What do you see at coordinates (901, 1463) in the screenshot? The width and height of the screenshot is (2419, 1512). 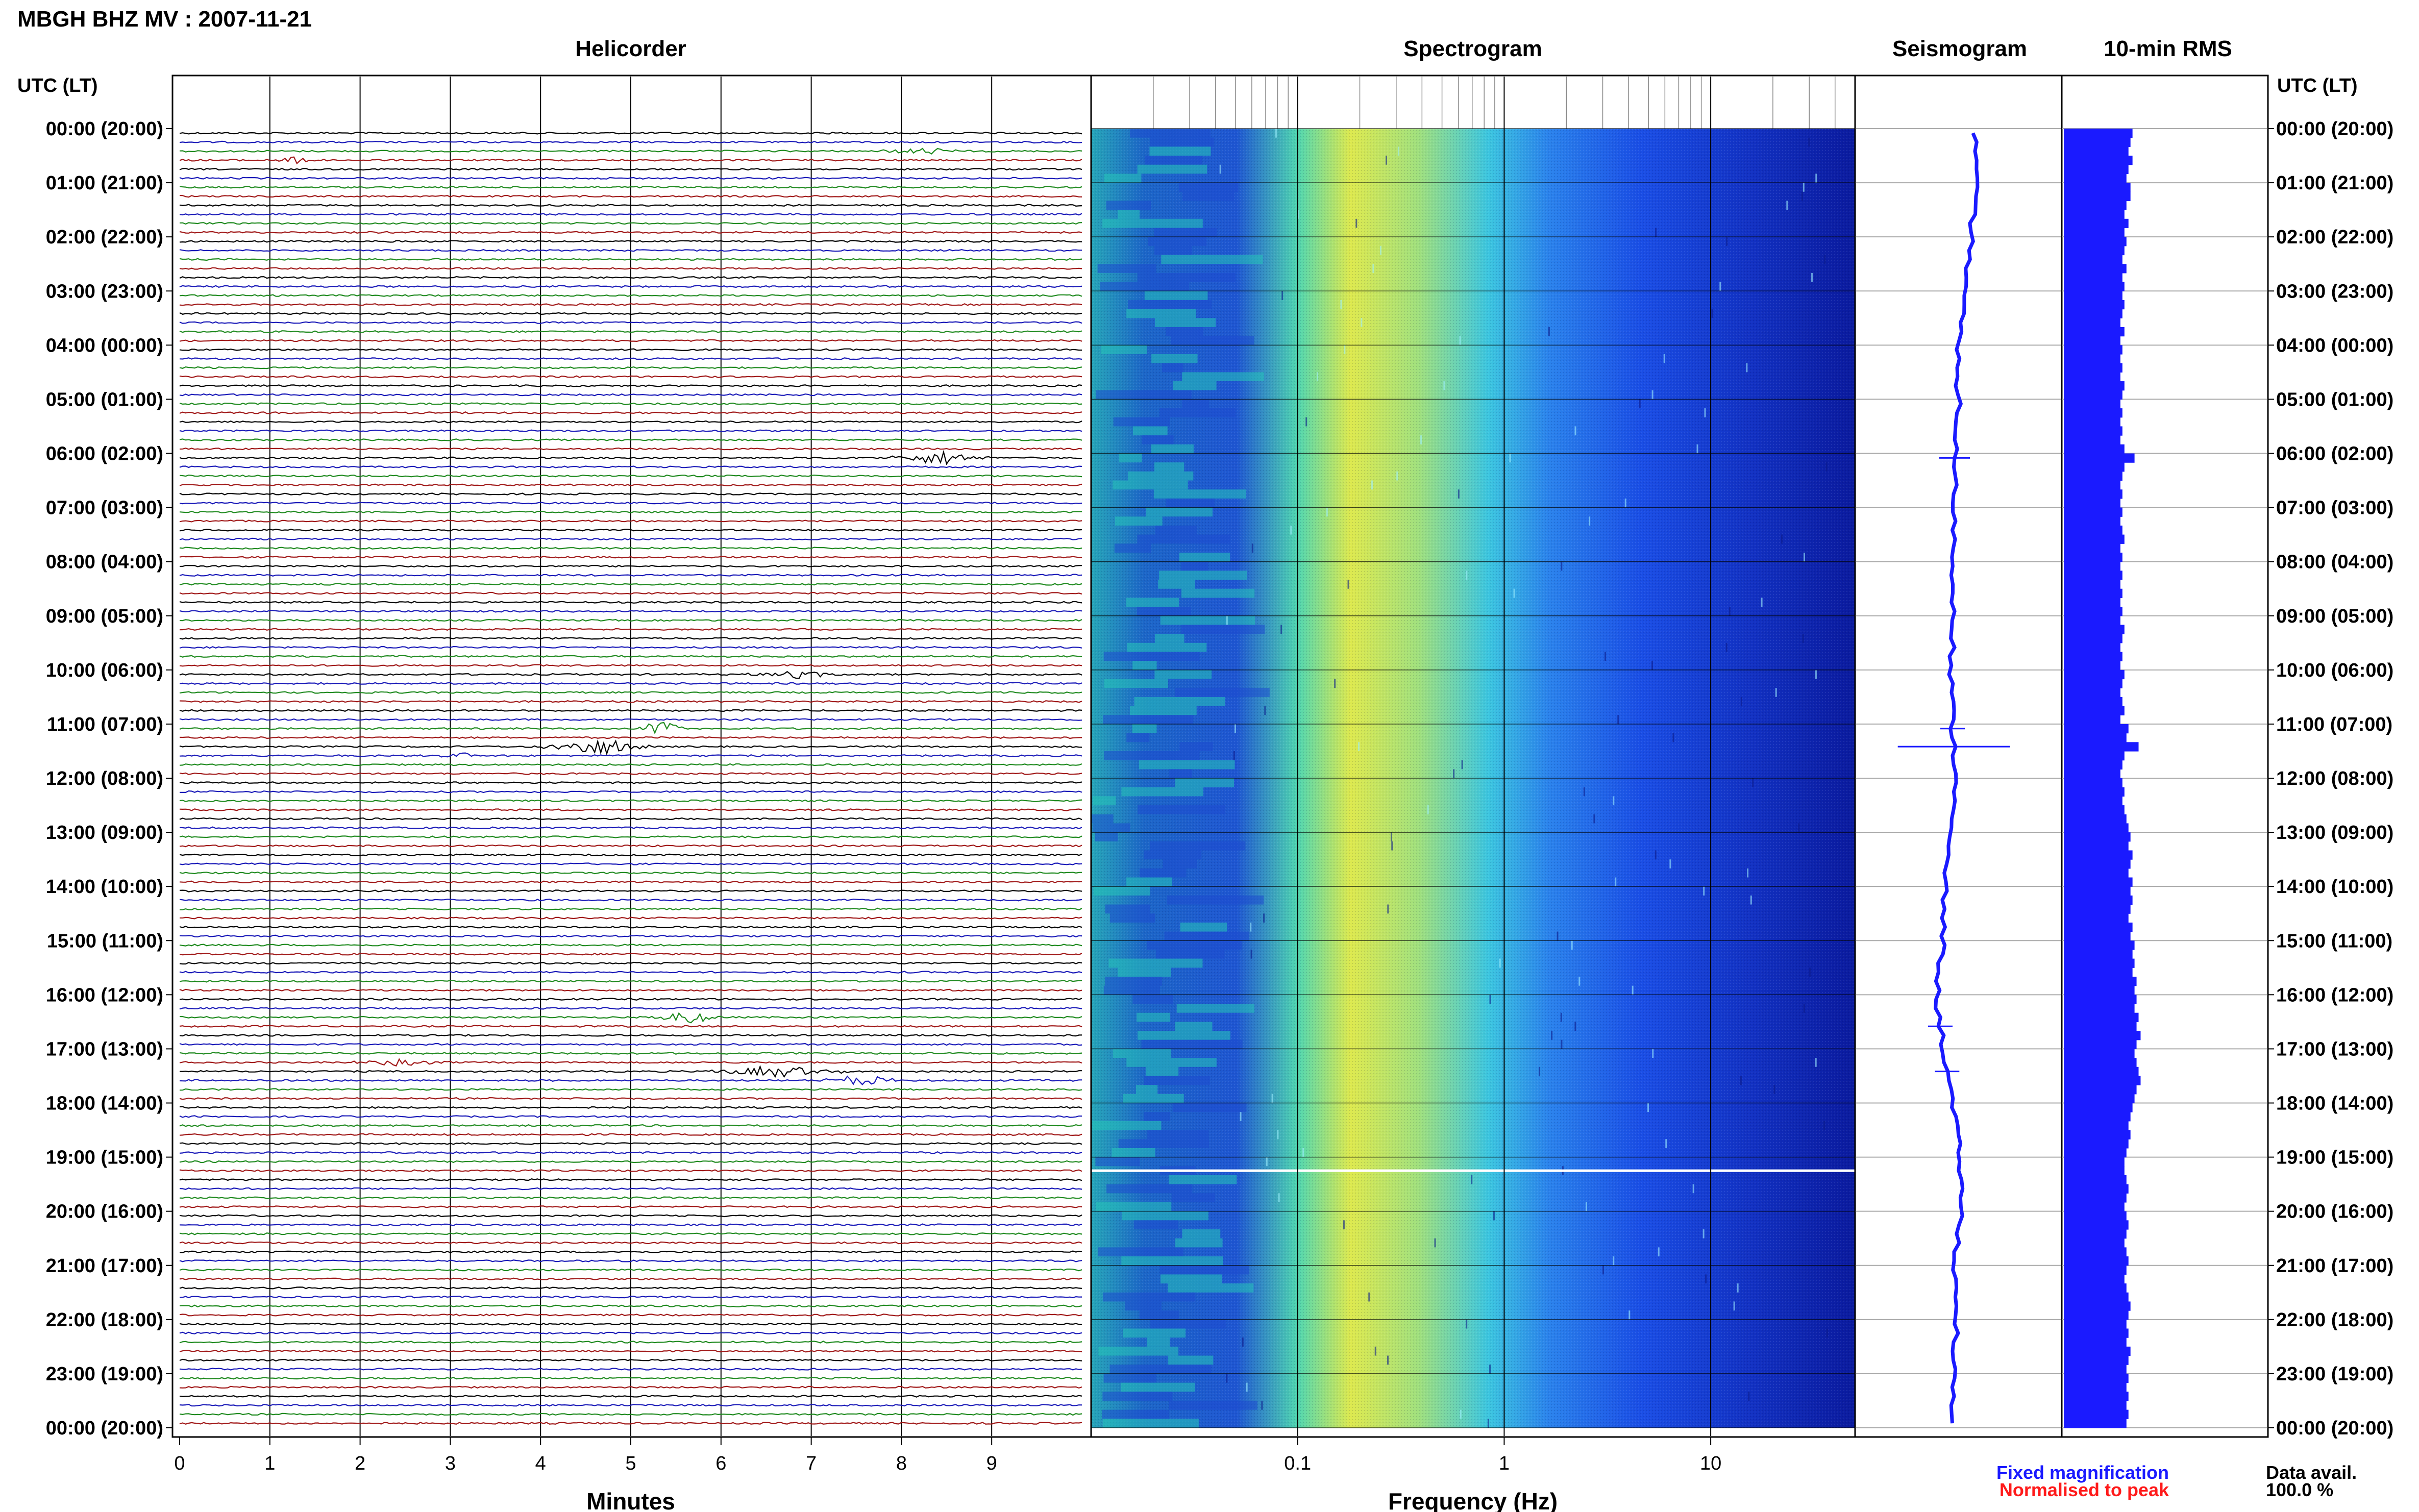 I see `minutes-tick-label: 8` at bounding box center [901, 1463].